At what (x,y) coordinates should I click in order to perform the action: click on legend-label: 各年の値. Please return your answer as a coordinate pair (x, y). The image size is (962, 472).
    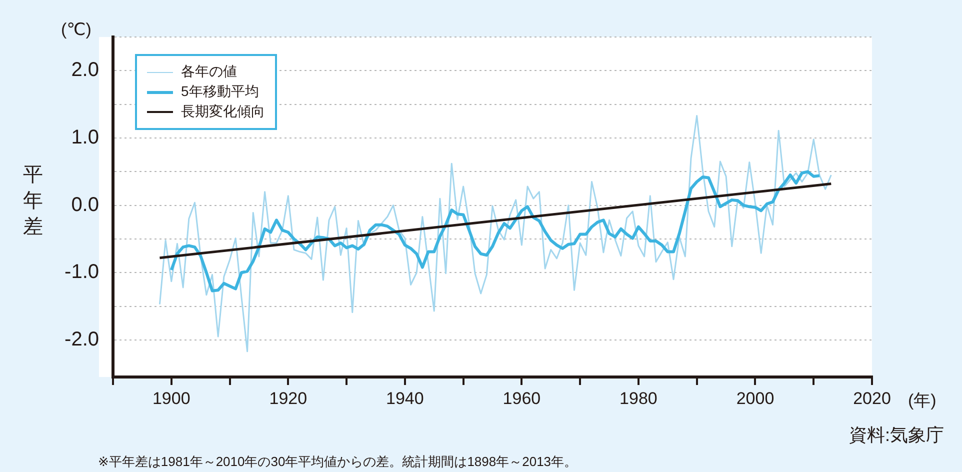
    Looking at the image, I should click on (209, 72).